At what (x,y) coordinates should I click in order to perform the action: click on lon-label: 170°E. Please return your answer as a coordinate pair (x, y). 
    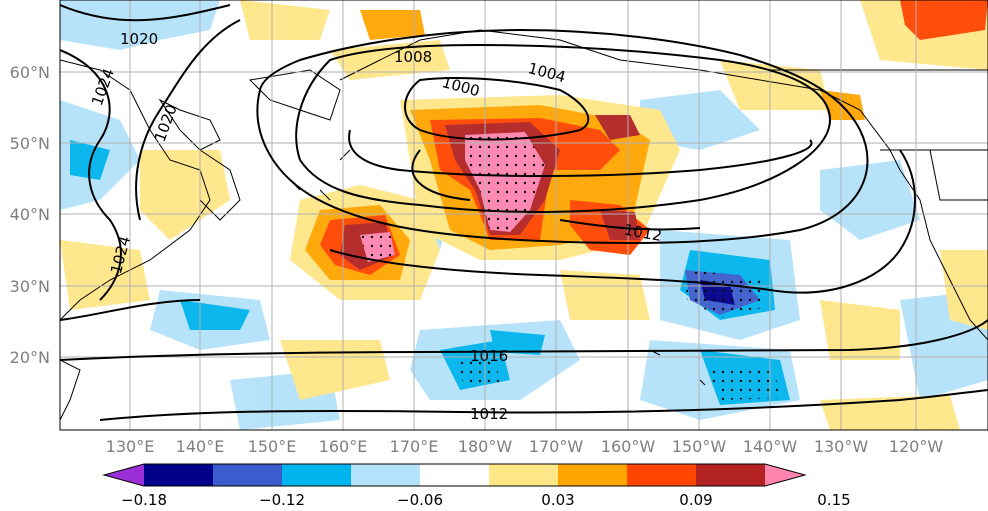
    Looking at the image, I should click on (414, 446).